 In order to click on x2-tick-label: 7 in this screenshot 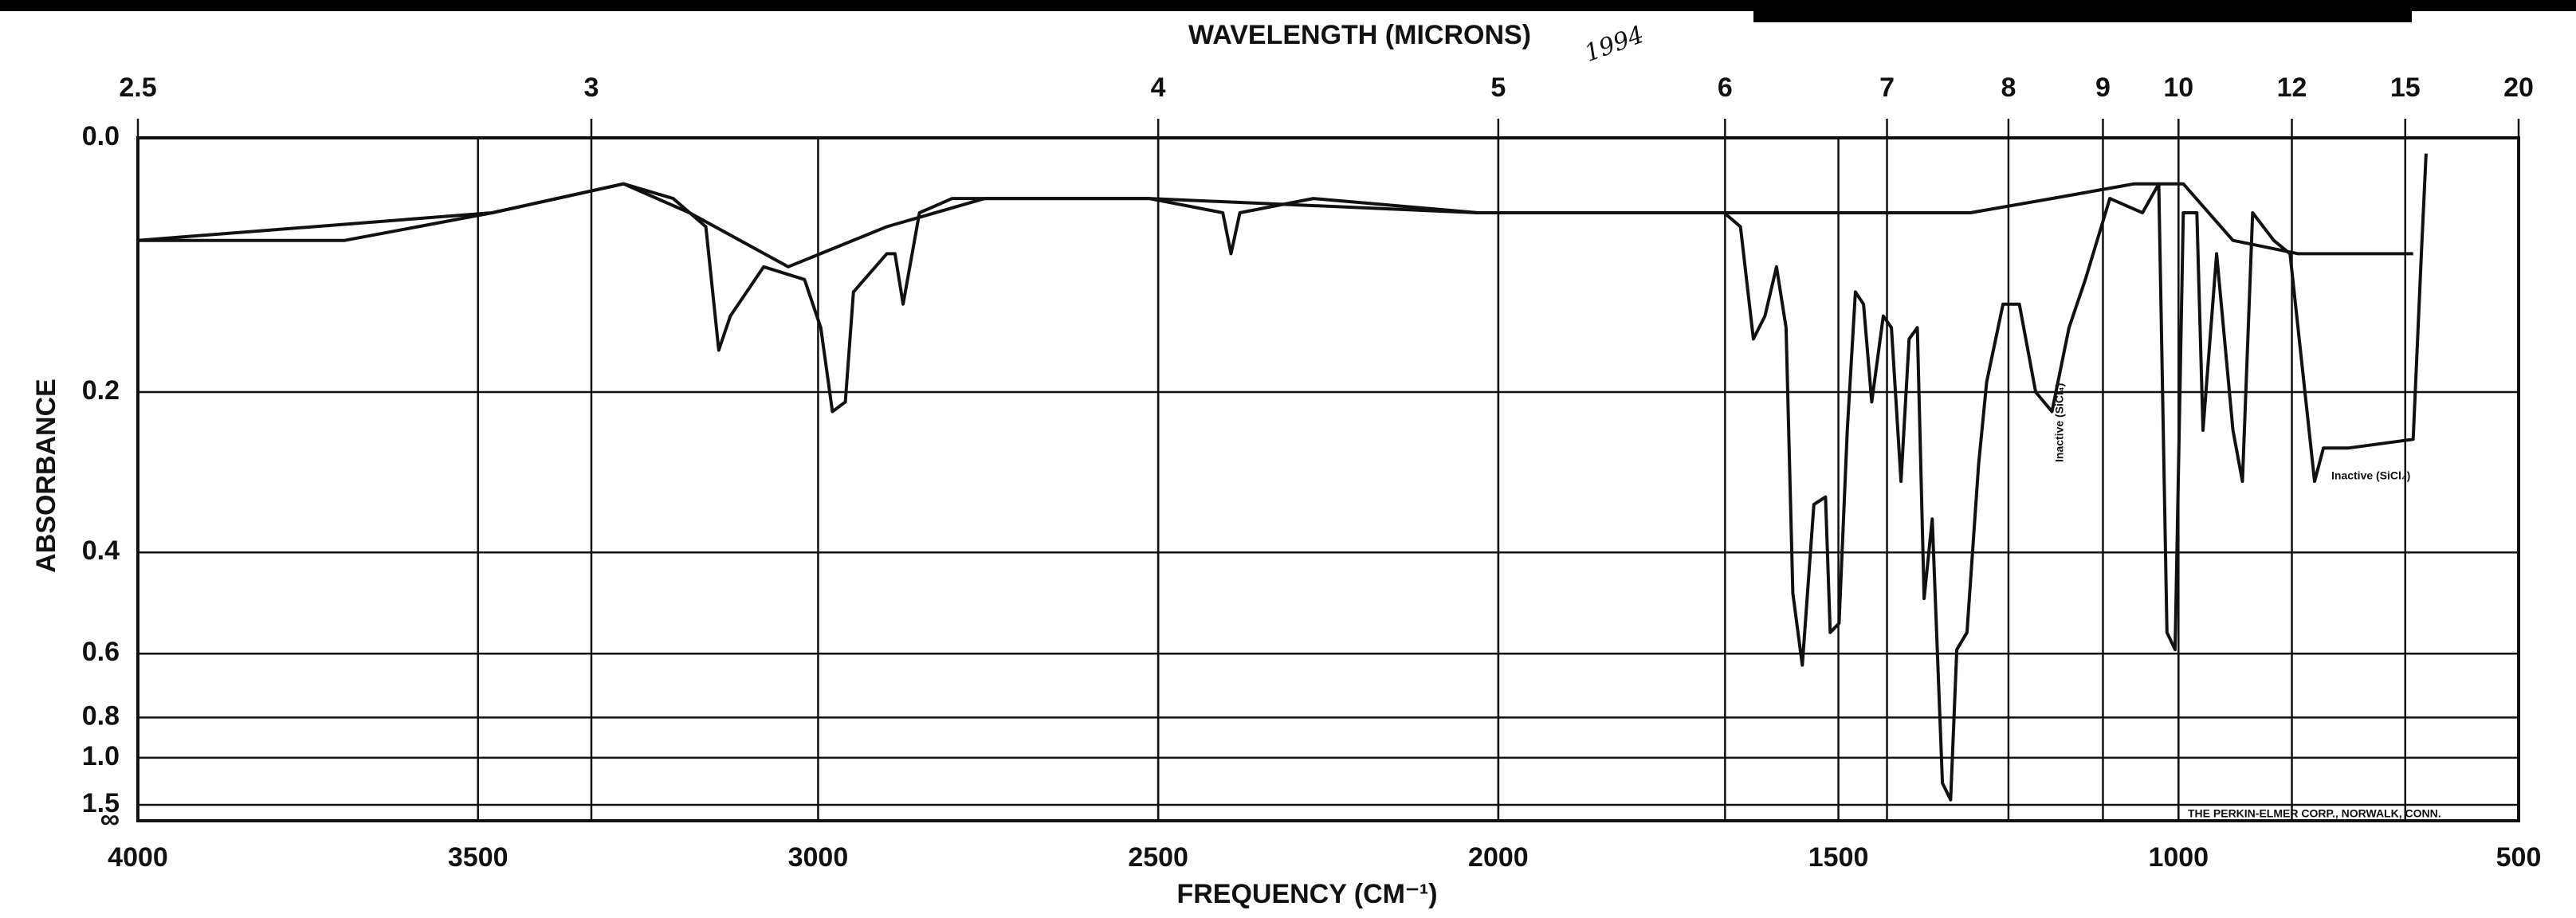, I will do `click(1887, 88)`.